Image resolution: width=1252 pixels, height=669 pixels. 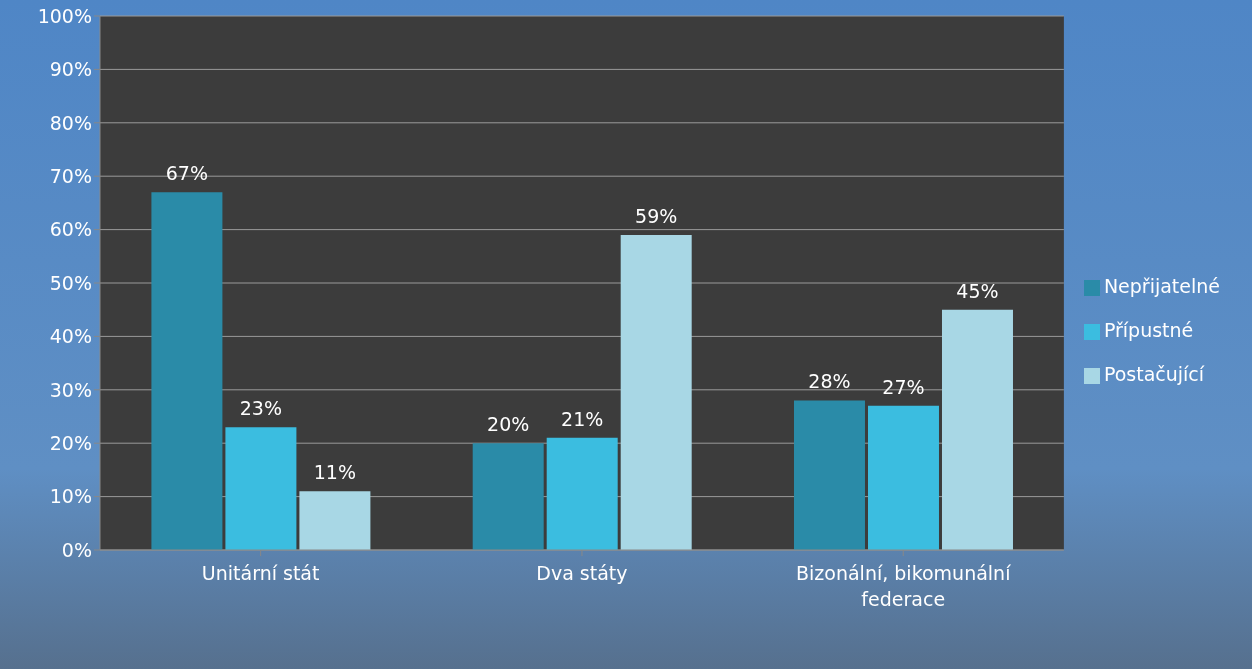 What do you see at coordinates (1154, 374) in the screenshot?
I see `legend-label: Postačující` at bounding box center [1154, 374].